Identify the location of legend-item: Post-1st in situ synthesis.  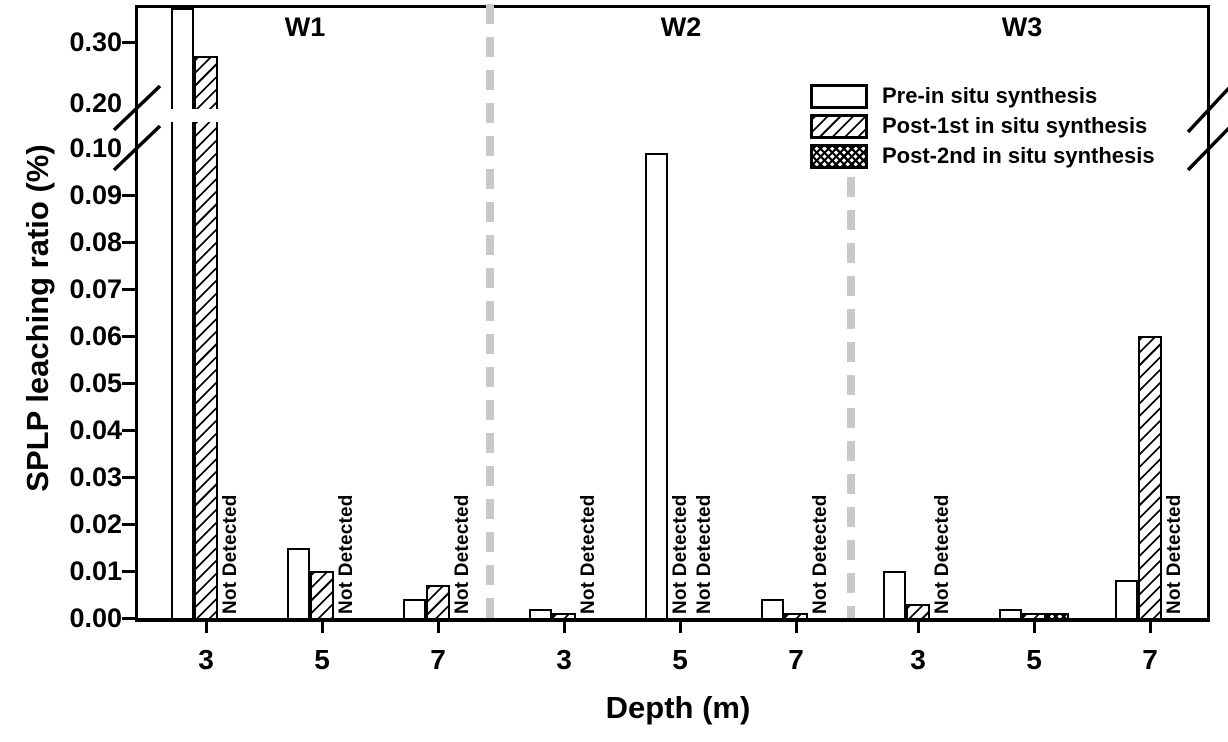
(982, 126).